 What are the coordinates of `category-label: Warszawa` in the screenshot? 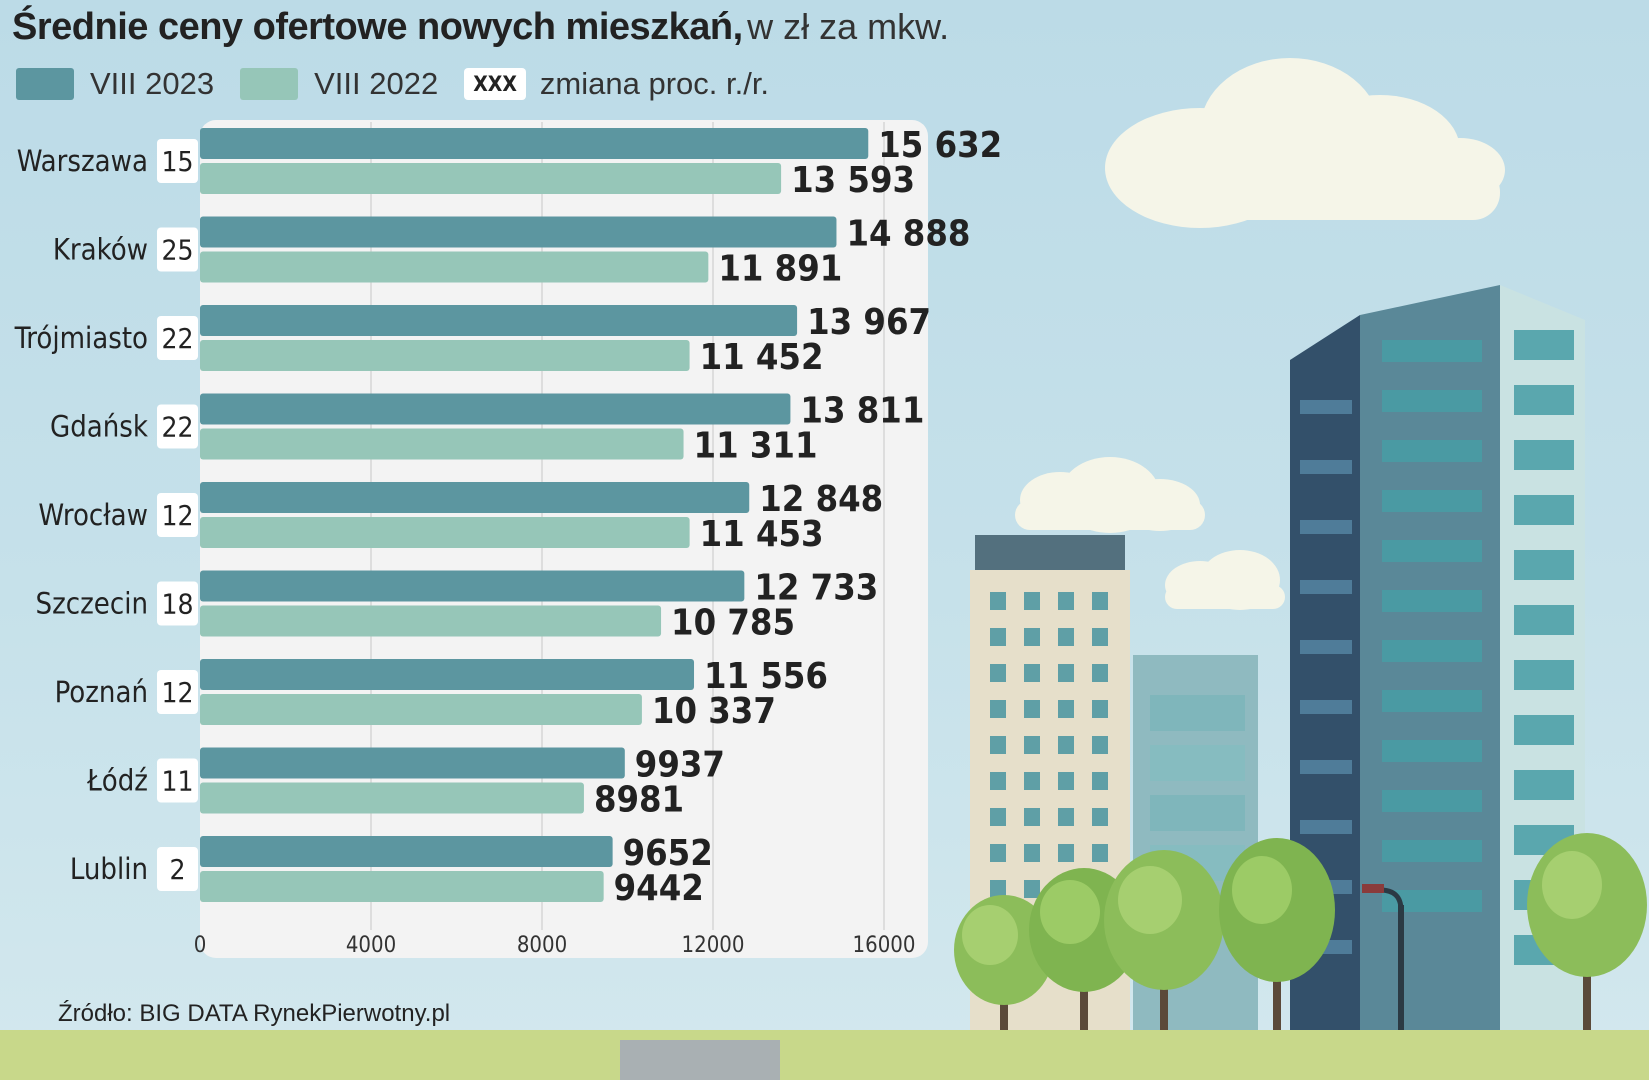 It's located at (82, 161).